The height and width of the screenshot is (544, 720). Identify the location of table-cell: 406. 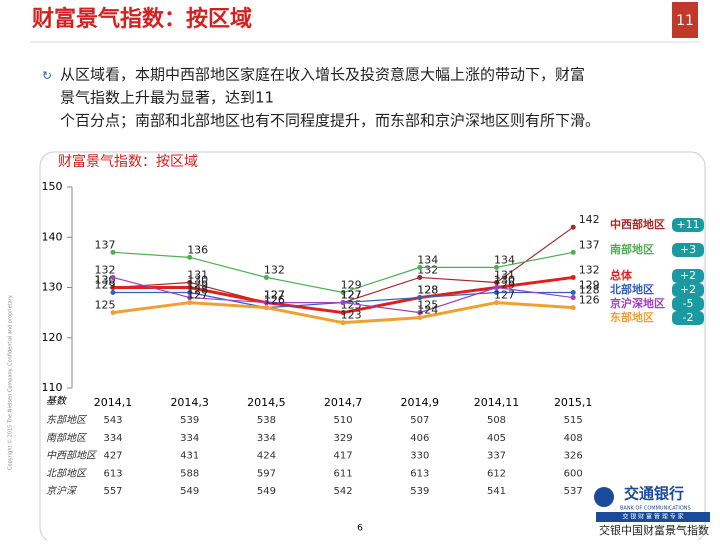
(419, 438).